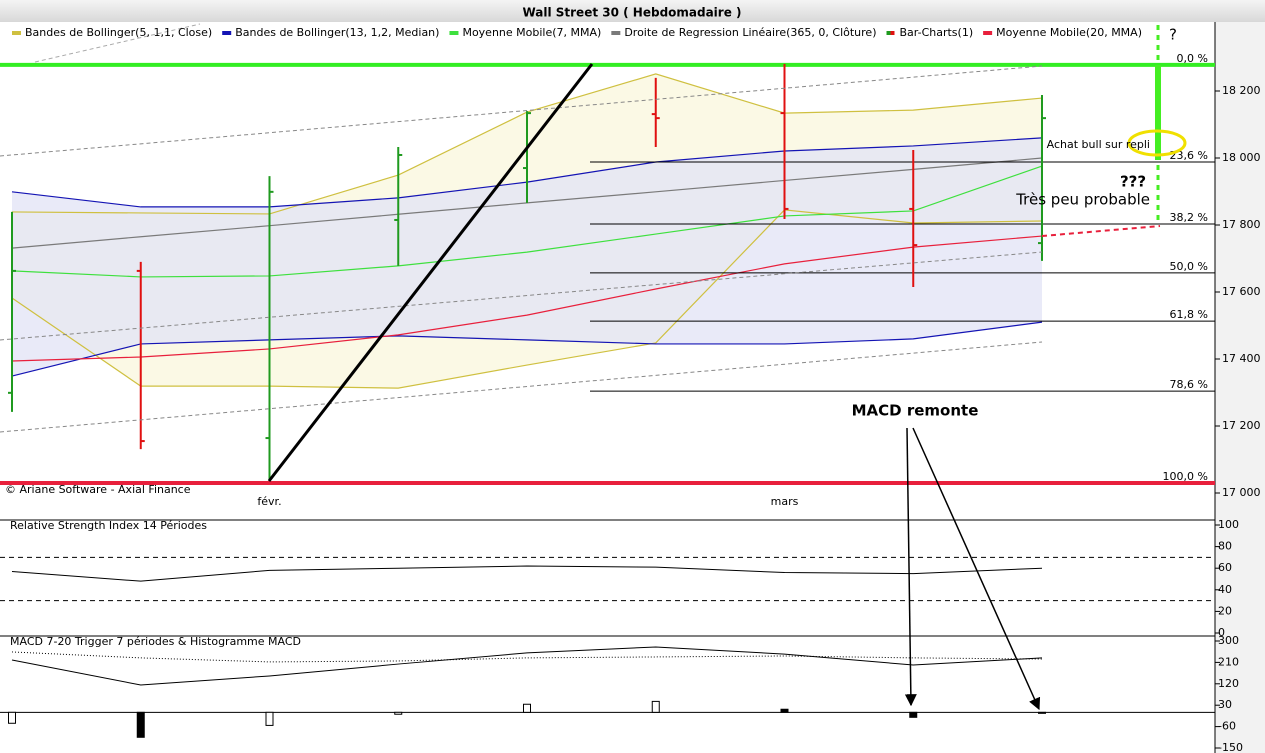 This screenshot has height=753, width=1265. What do you see at coordinates (1241, 425) in the screenshot?
I see `y-tick-label: 17 200` at bounding box center [1241, 425].